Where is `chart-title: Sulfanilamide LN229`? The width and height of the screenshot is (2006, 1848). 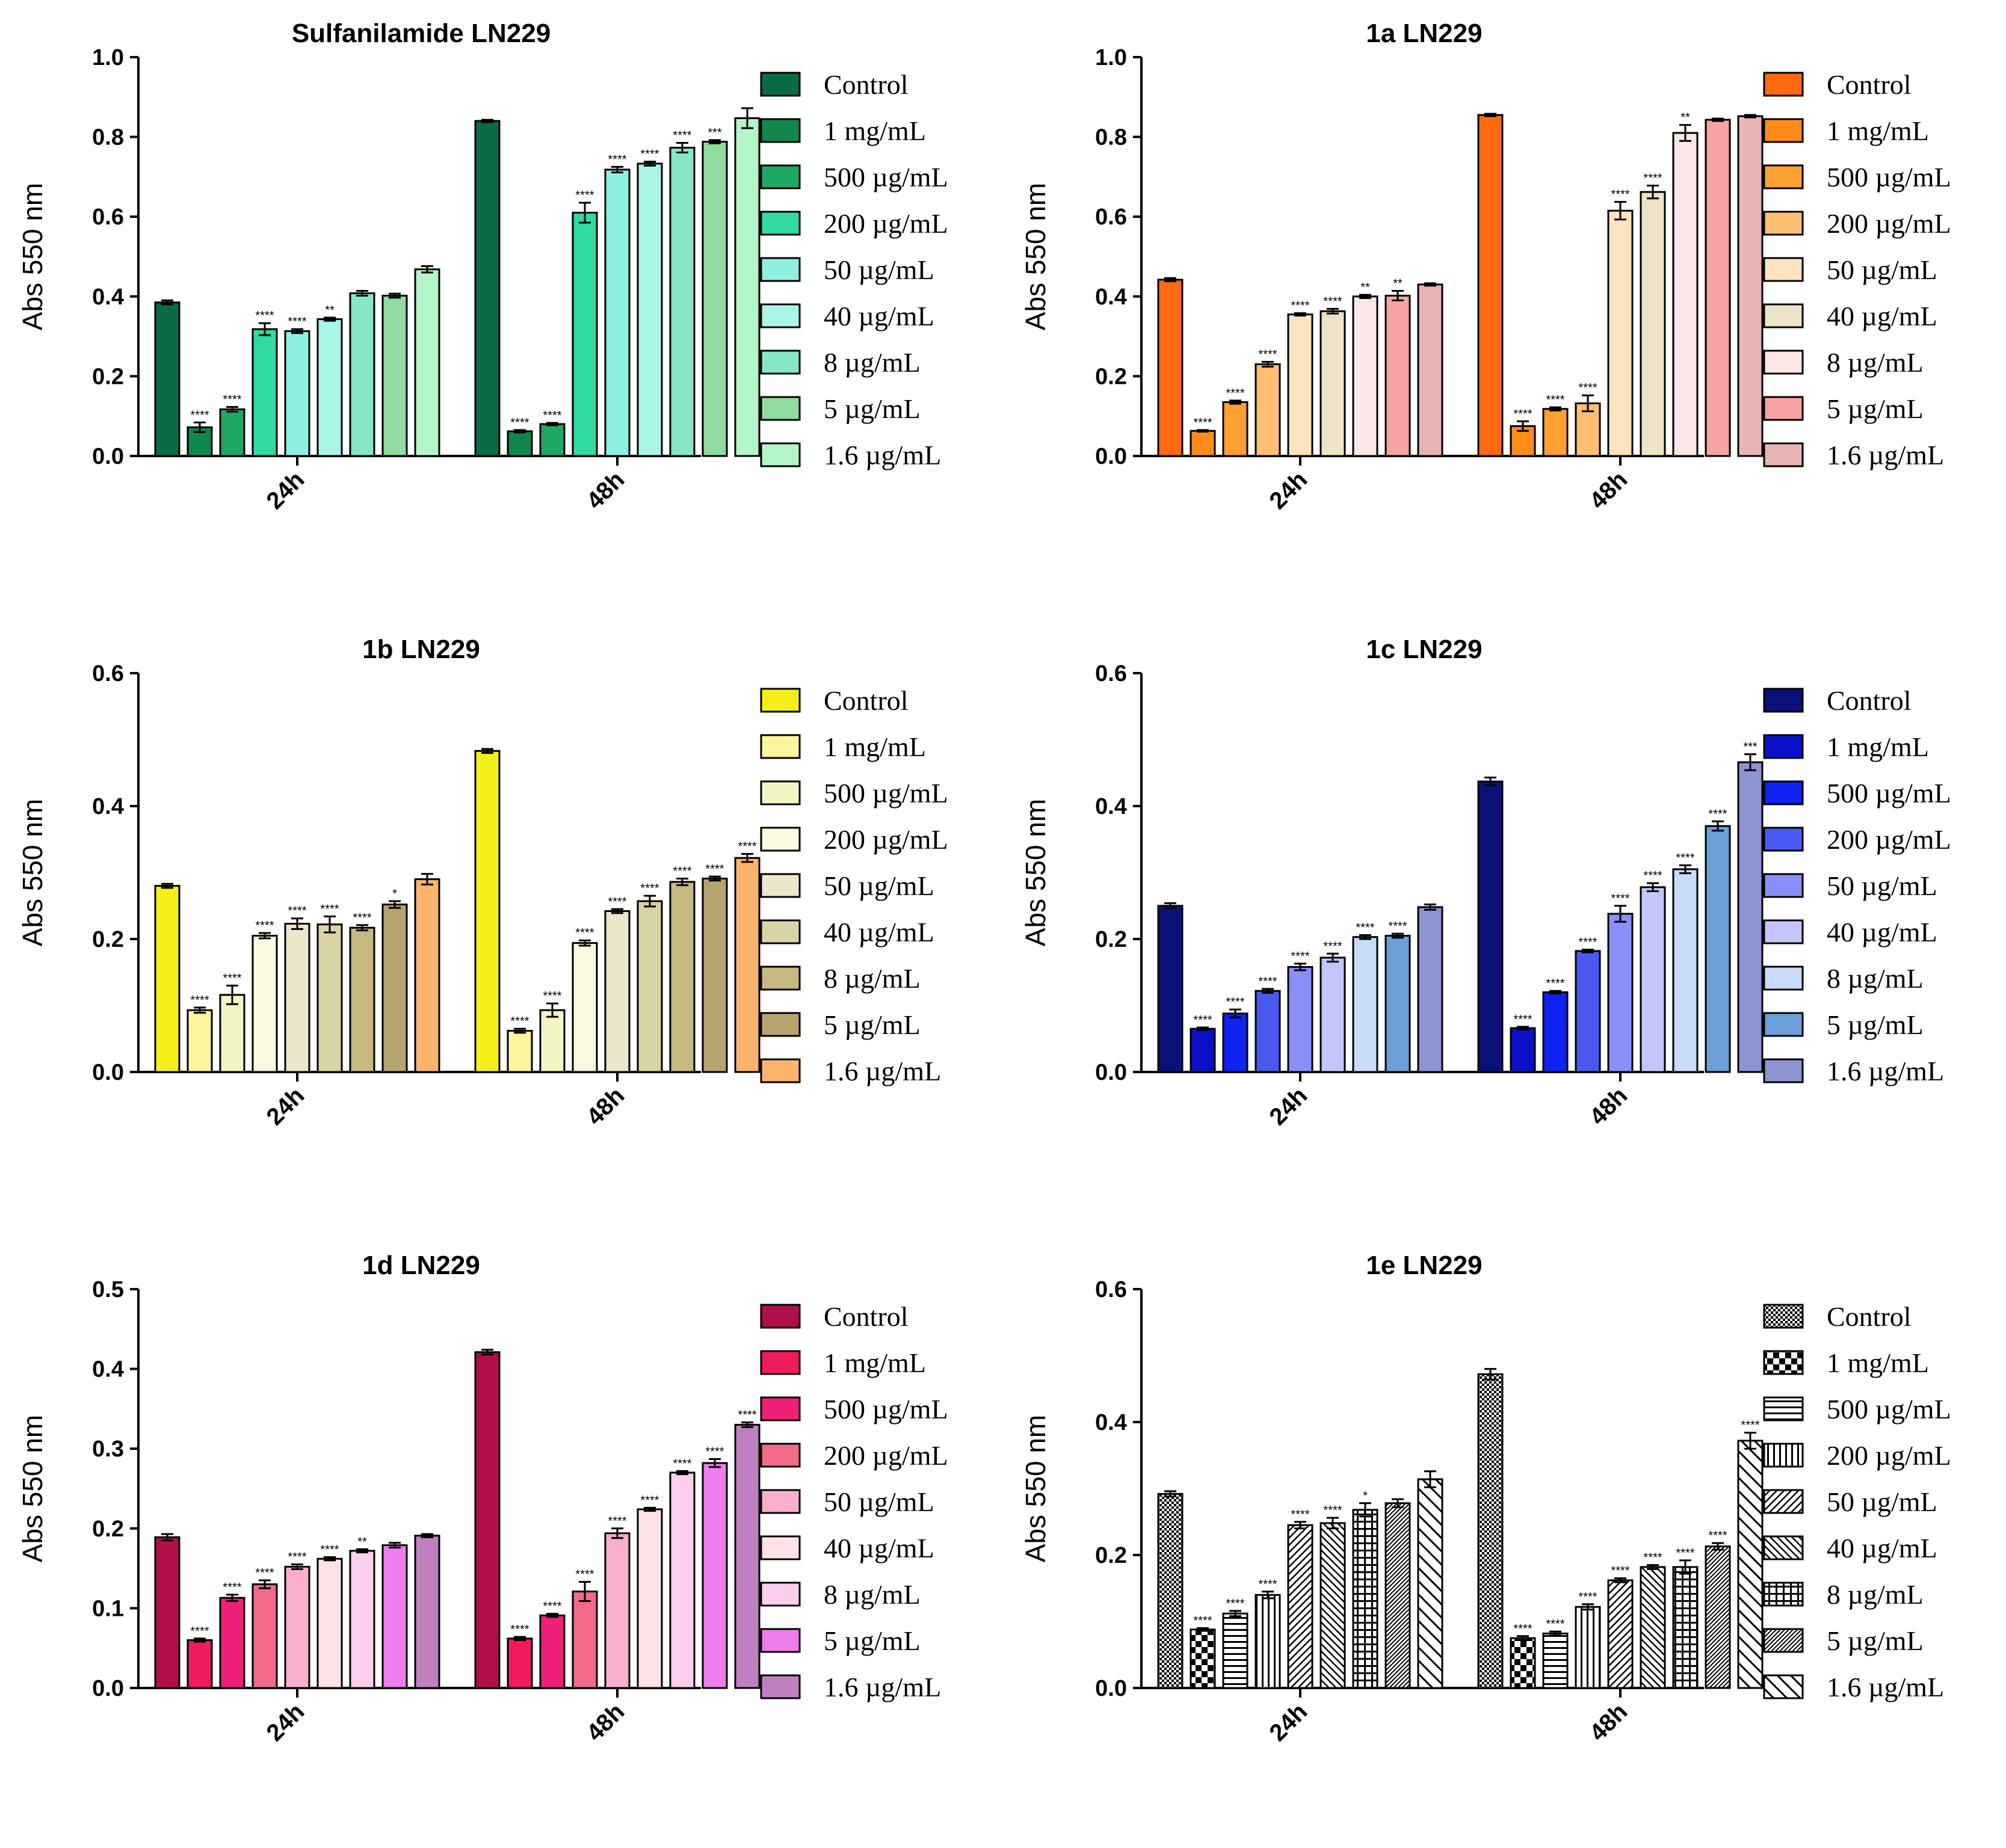 chart-title: Sulfanilamide LN229 is located at coordinates (421, 33).